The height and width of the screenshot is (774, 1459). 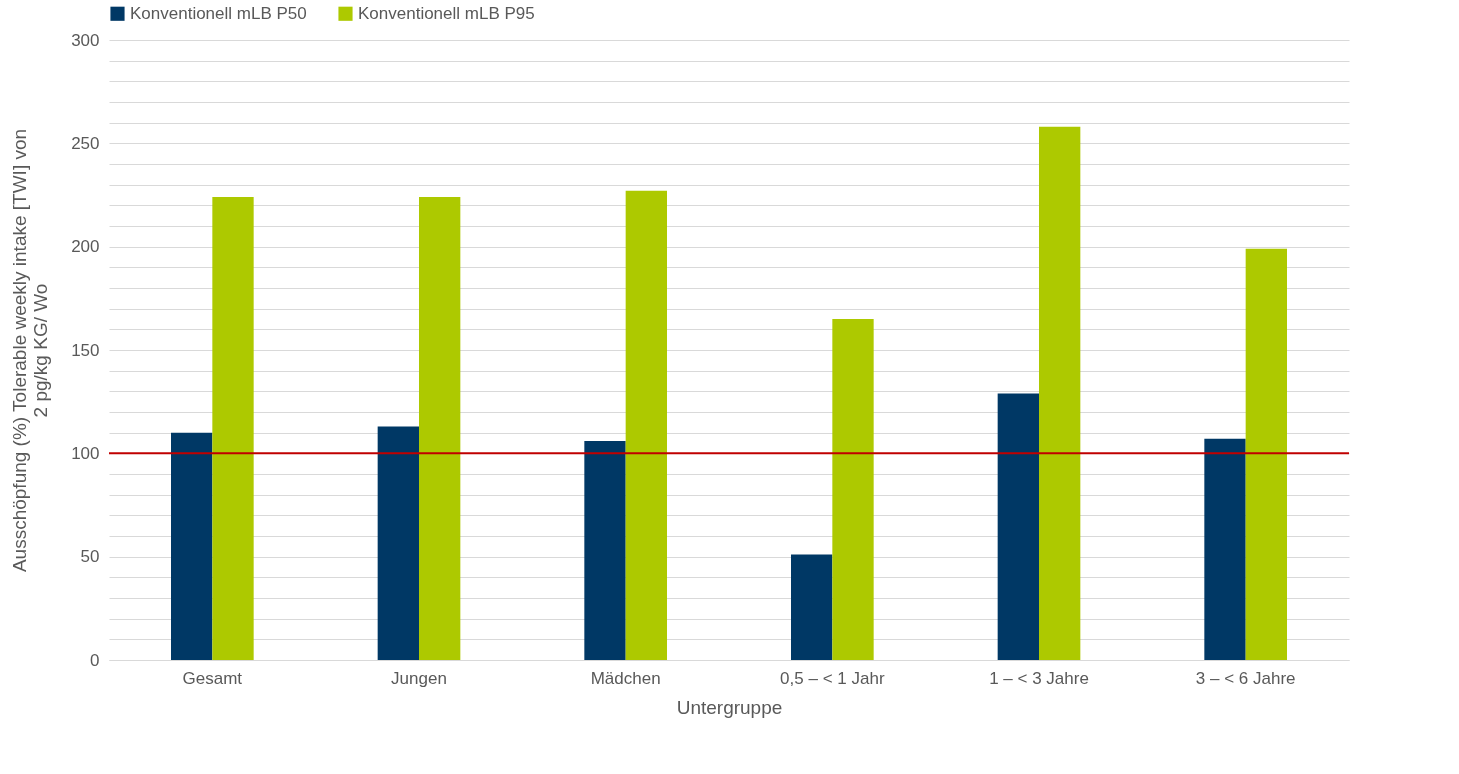 I want to click on x-tick-label: Mädchen, so click(x=625, y=678).